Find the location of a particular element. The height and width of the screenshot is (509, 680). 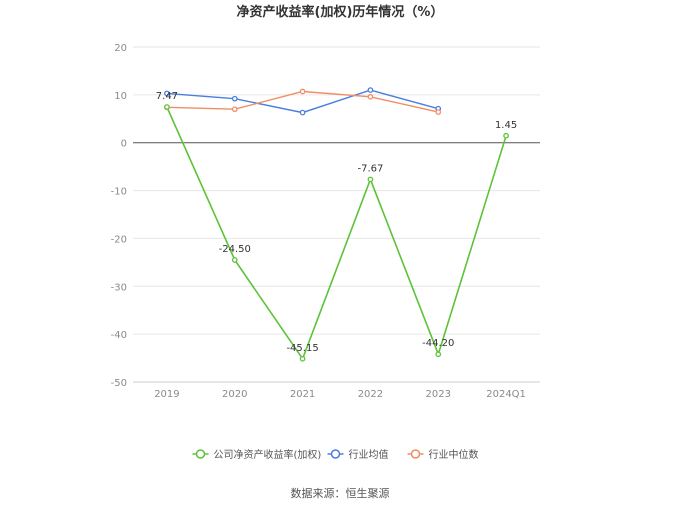

y-tick-label: -40 is located at coordinates (119, 335).